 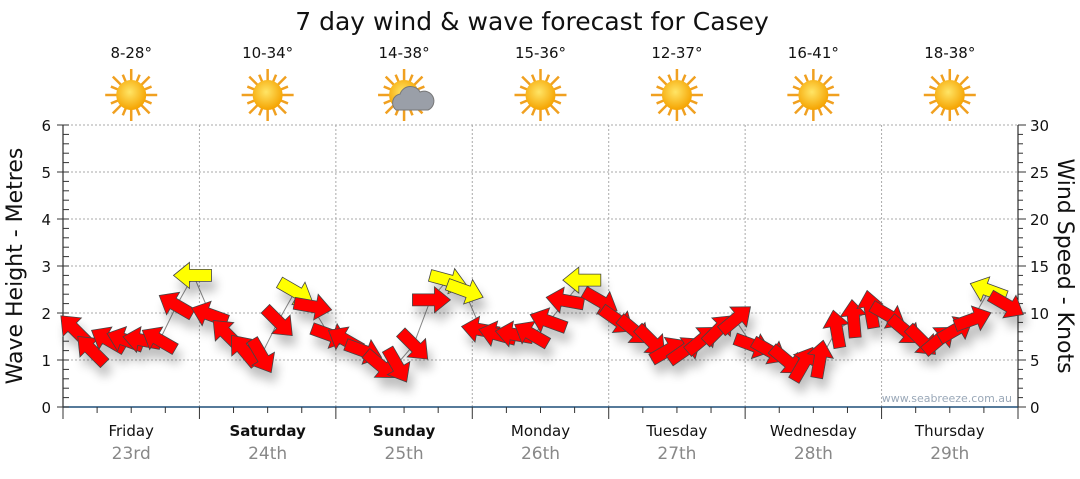 What do you see at coordinates (1039, 267) in the screenshot?
I see `y-tick-label-right: 15` at bounding box center [1039, 267].